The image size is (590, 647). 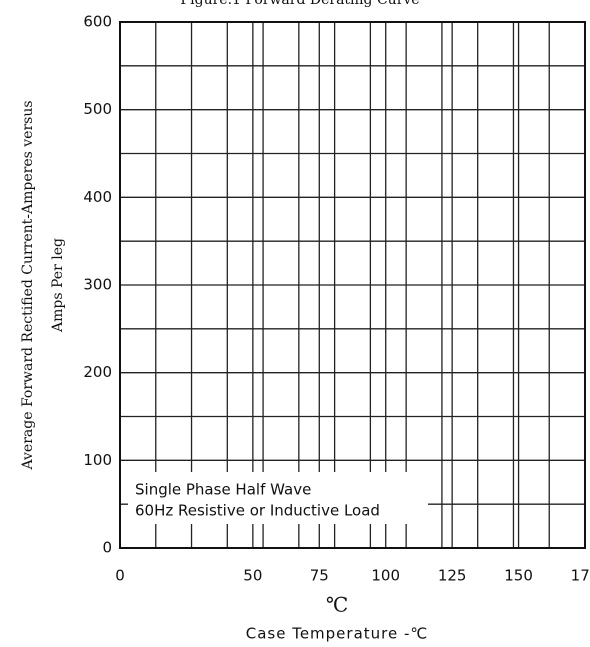 I want to click on x-tick-label: 175, so click(x=580, y=576).